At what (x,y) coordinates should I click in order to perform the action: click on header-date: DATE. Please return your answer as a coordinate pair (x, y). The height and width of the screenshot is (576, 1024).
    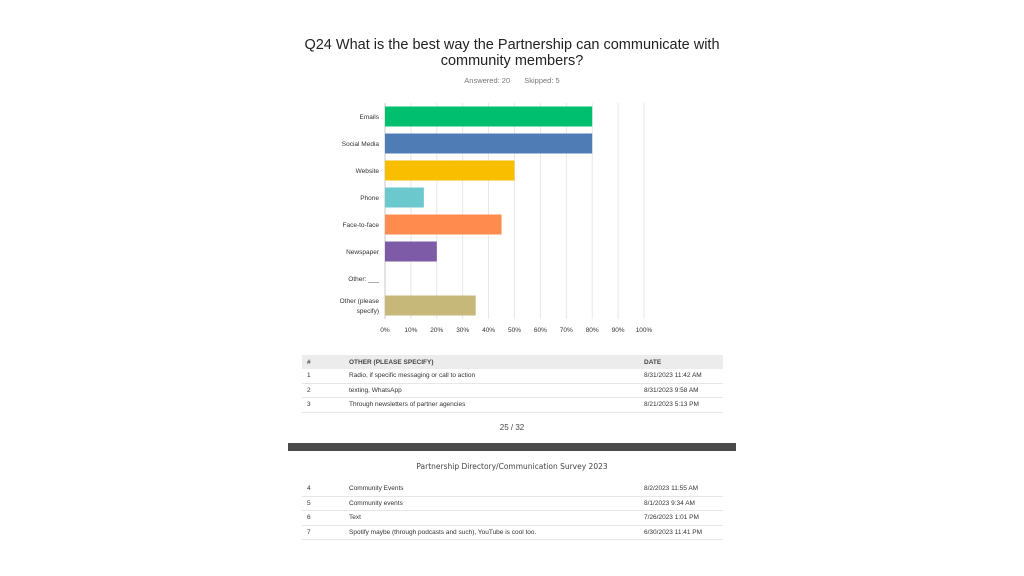
    Looking at the image, I should click on (653, 362).